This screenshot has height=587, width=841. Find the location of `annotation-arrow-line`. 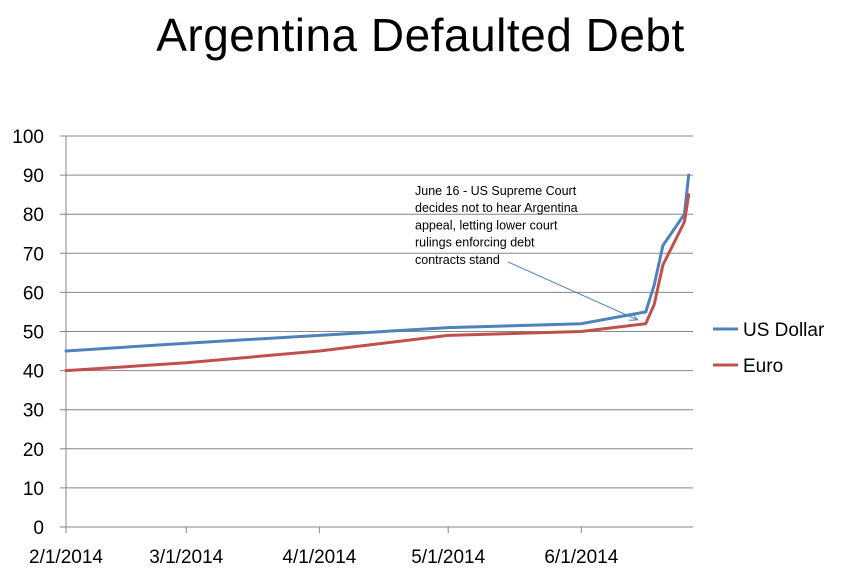

annotation-arrow-line is located at coordinates (572, 291).